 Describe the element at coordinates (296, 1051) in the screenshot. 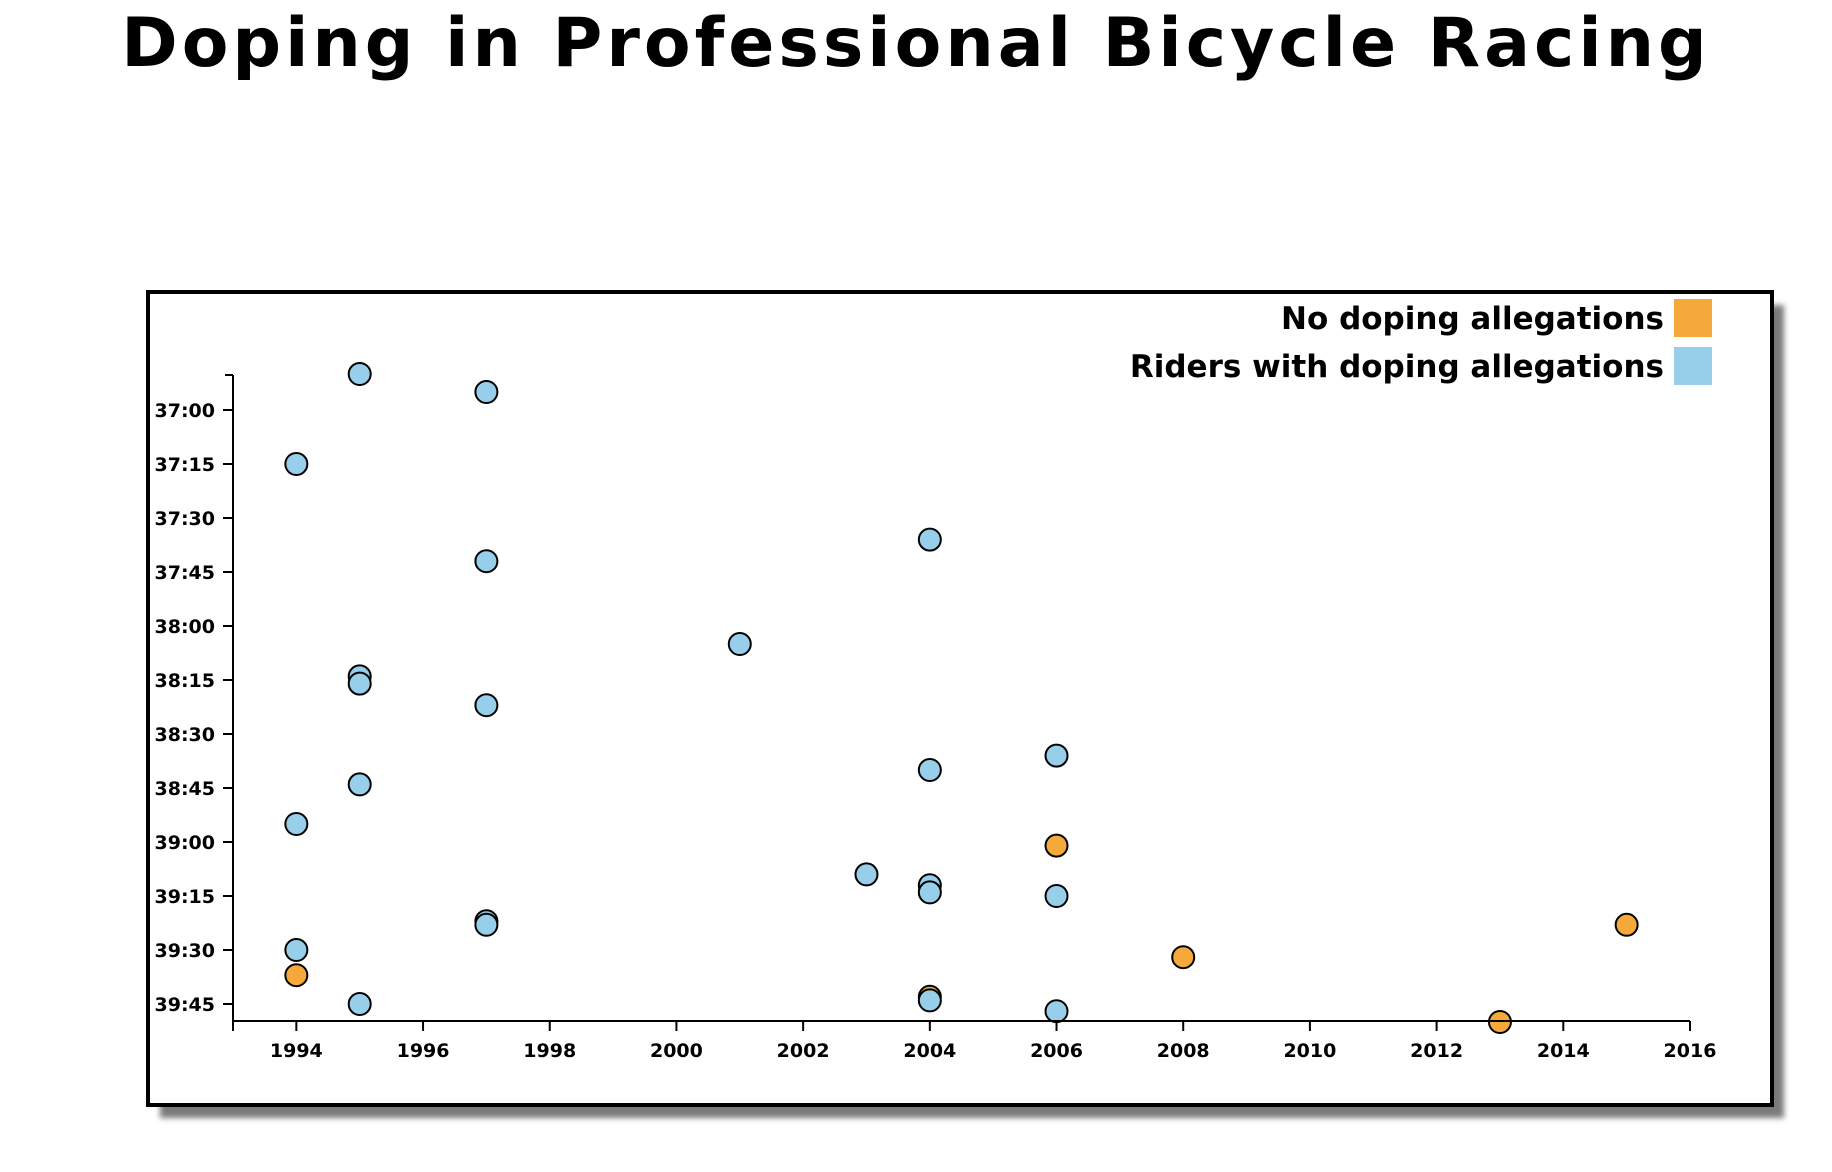

I see `x-tick-label: 1994` at that location.